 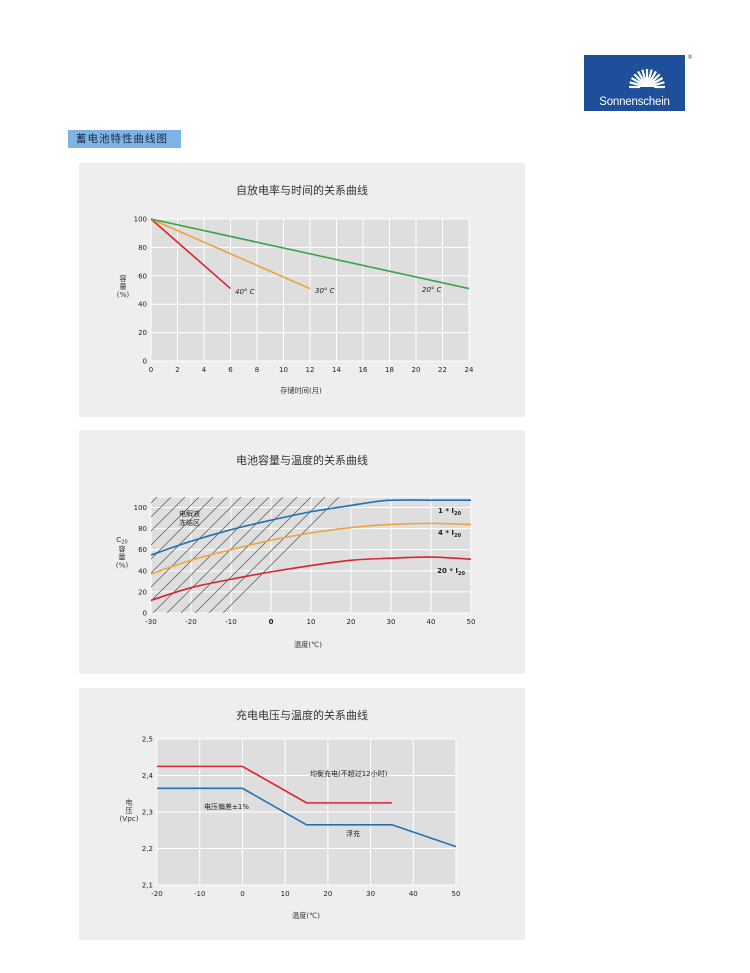 What do you see at coordinates (353, 833) in the screenshot?
I see `series-label: 浮充` at bounding box center [353, 833].